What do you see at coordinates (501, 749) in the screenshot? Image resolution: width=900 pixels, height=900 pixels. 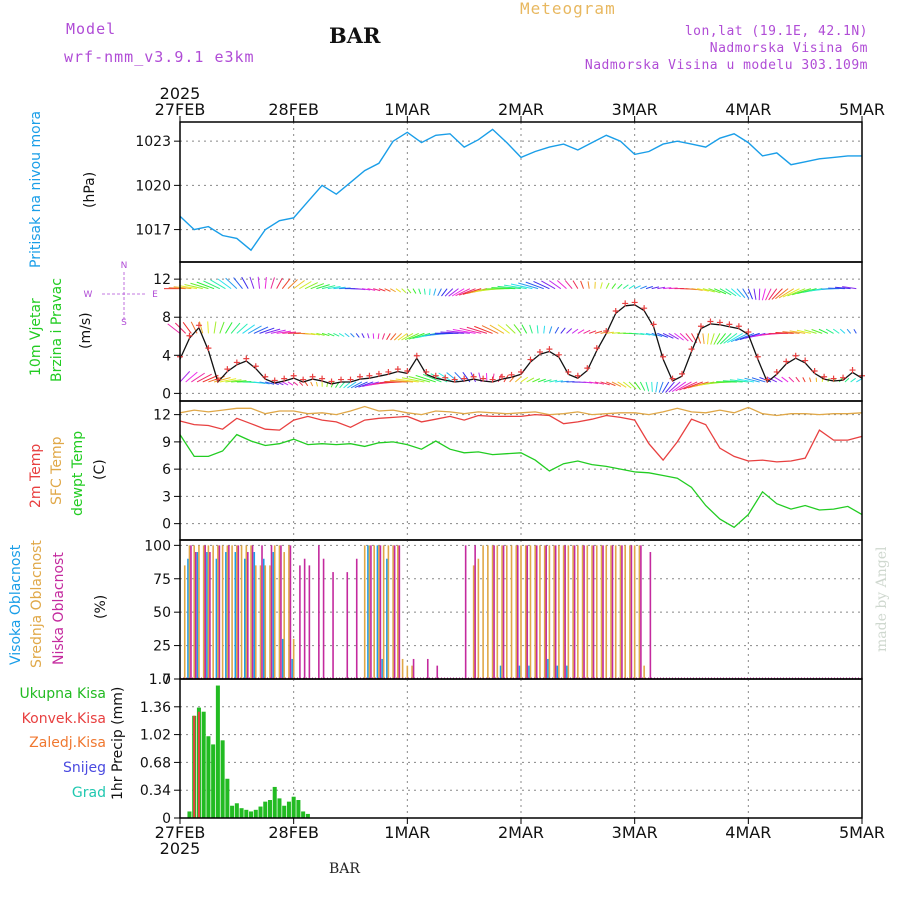 I see `precip-panel: 0 0.34 0.68 1.02 1.36 1.7` at bounding box center [501, 749].